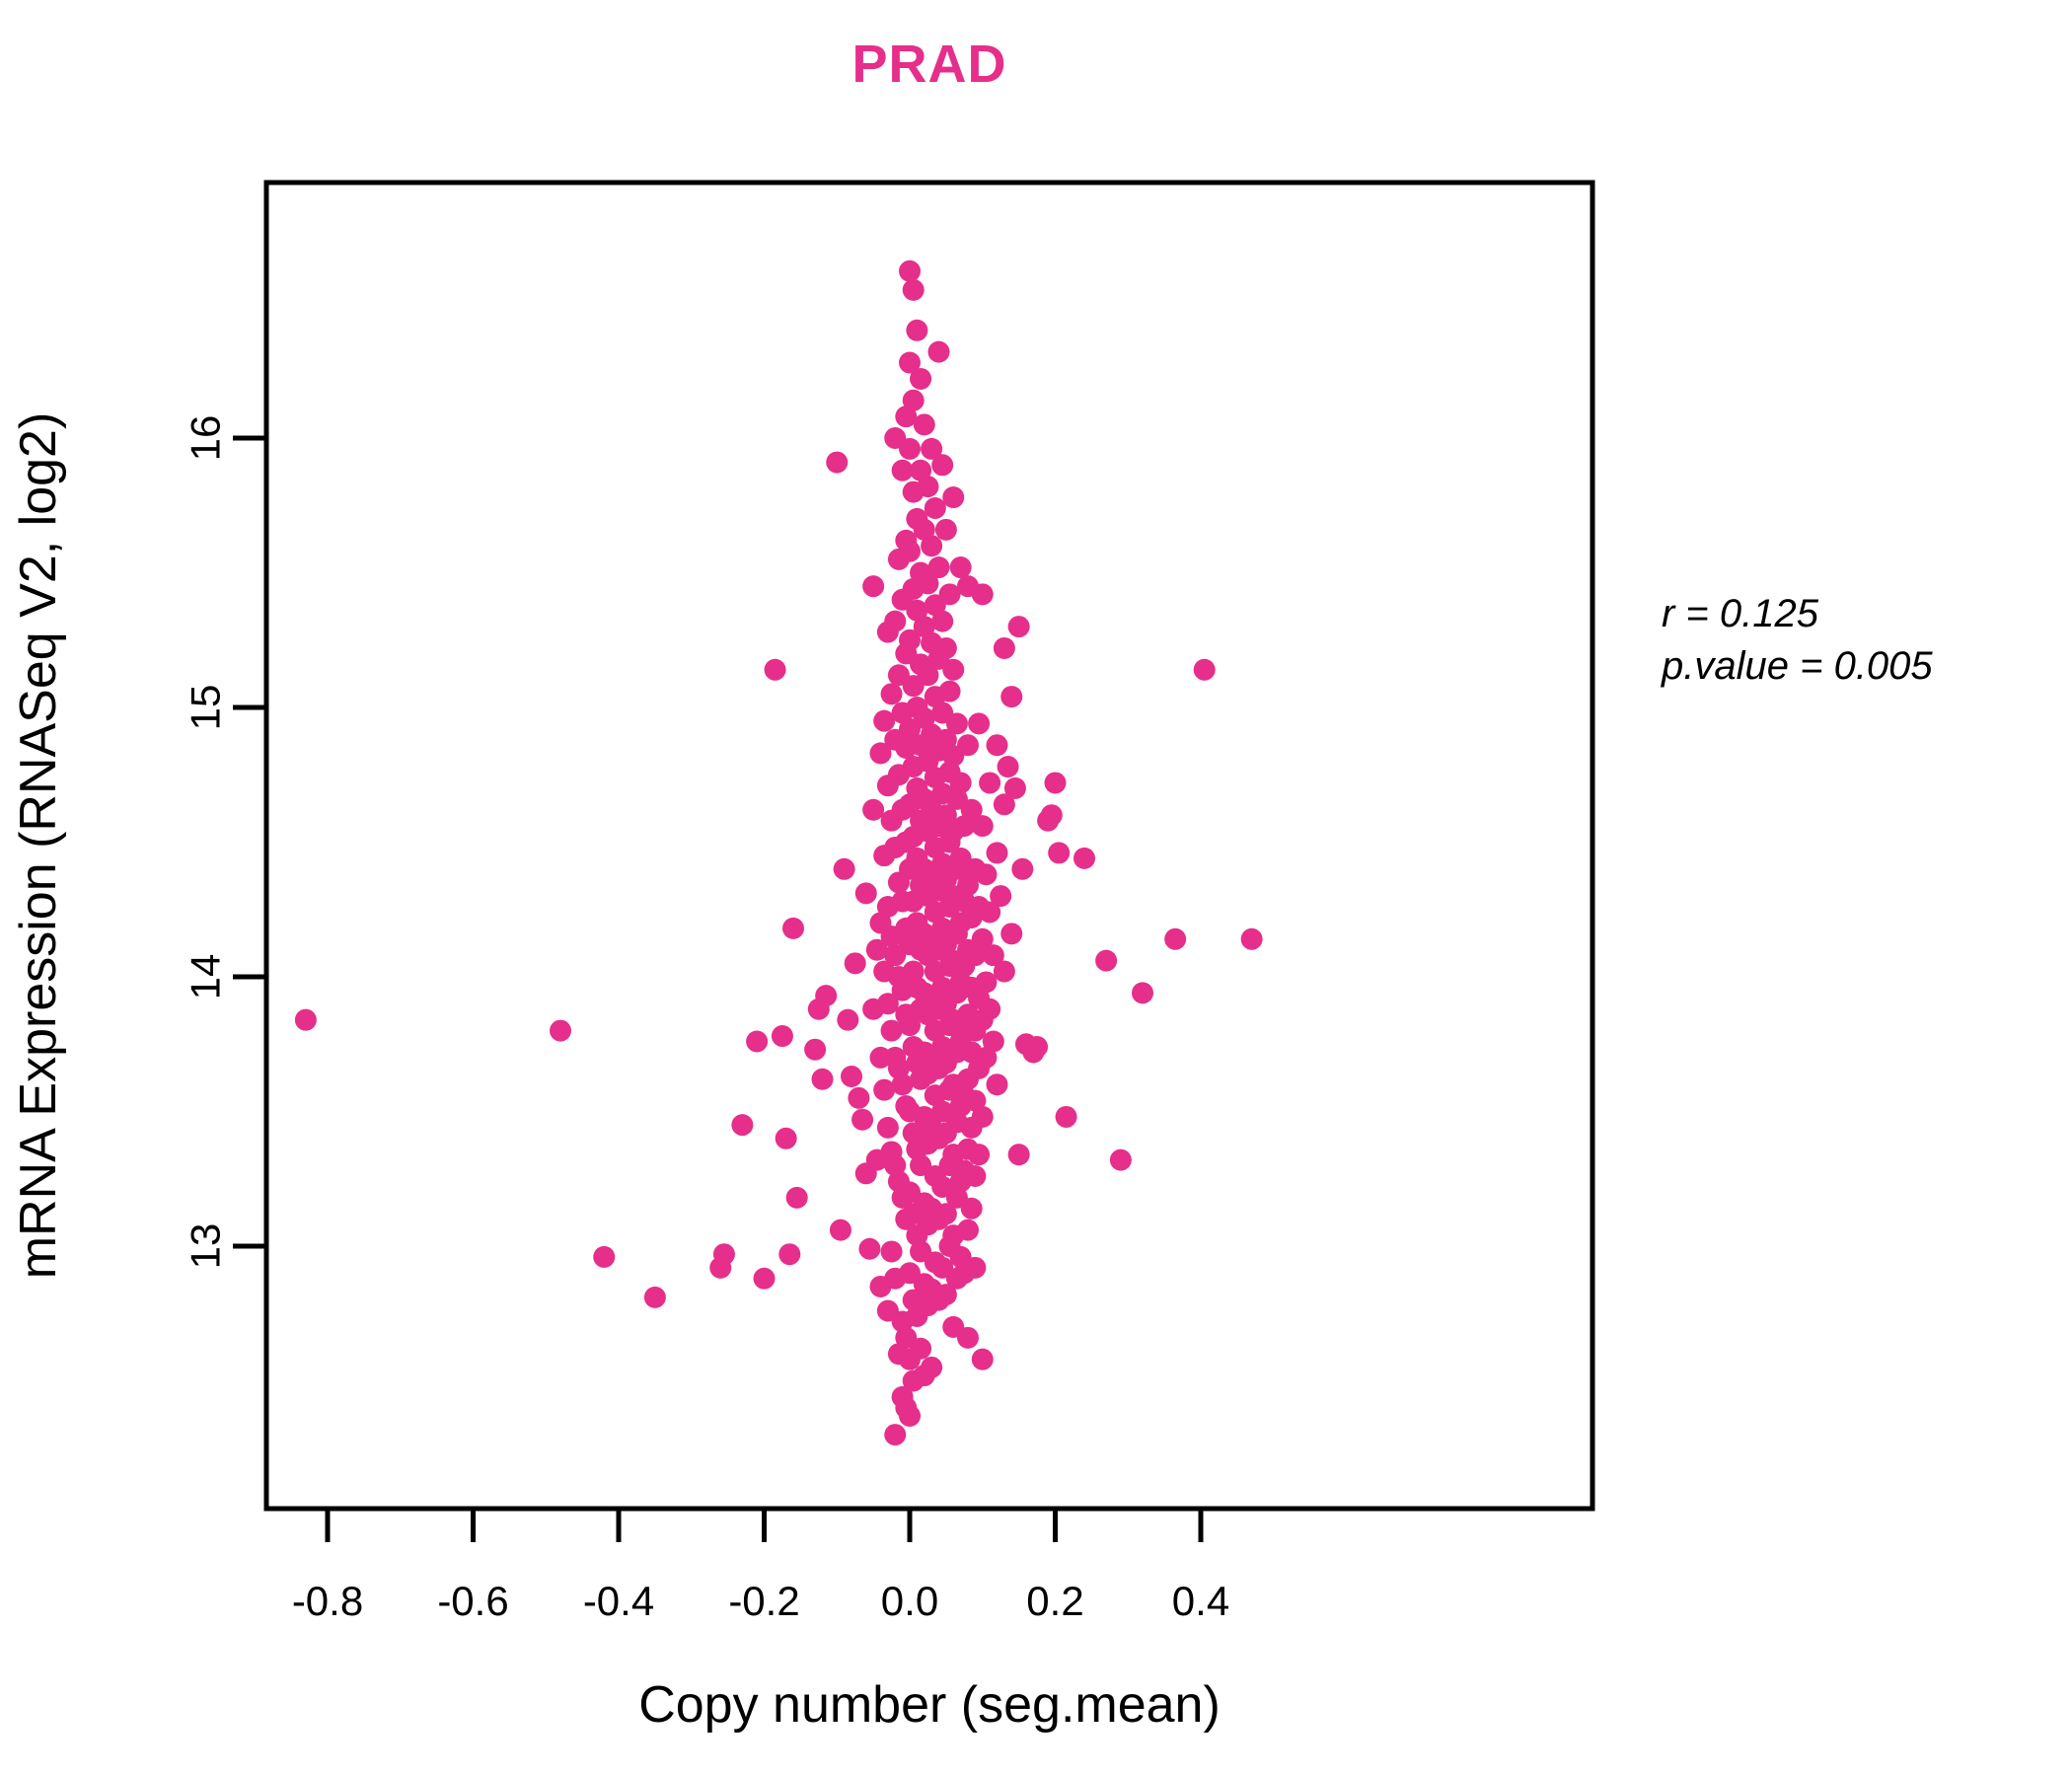  I want to click on y-tick-label: 15, so click(206, 708).